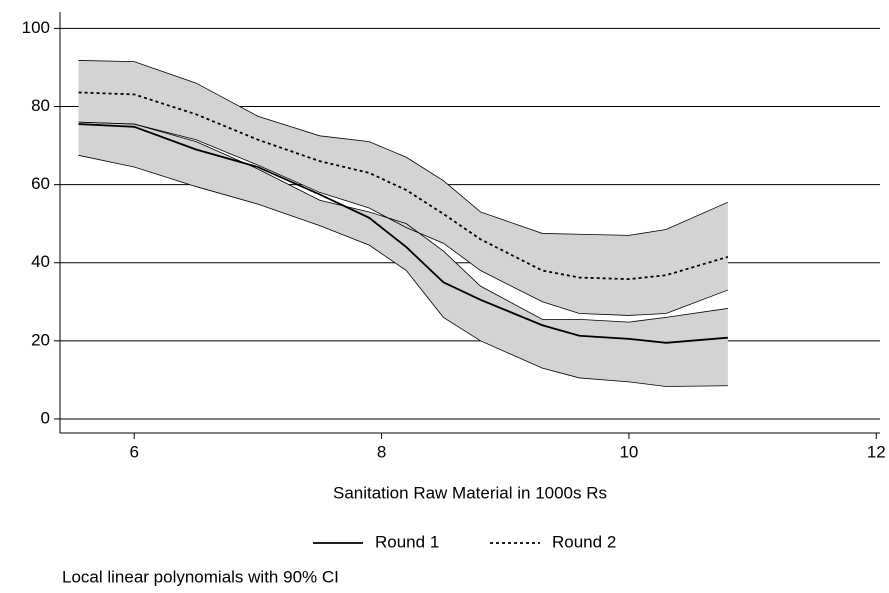  Describe the element at coordinates (36, 27) in the screenshot. I see `y-tick-label: 100` at that location.